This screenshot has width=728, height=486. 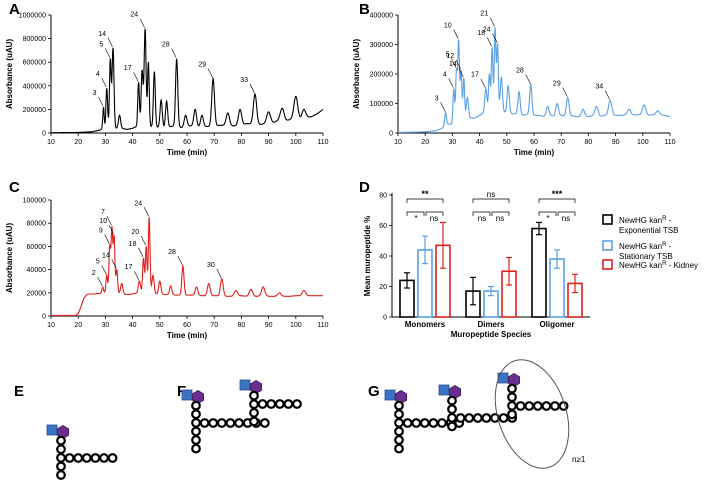 I want to click on structure-g: Gn≥1, so click(x=477, y=414).